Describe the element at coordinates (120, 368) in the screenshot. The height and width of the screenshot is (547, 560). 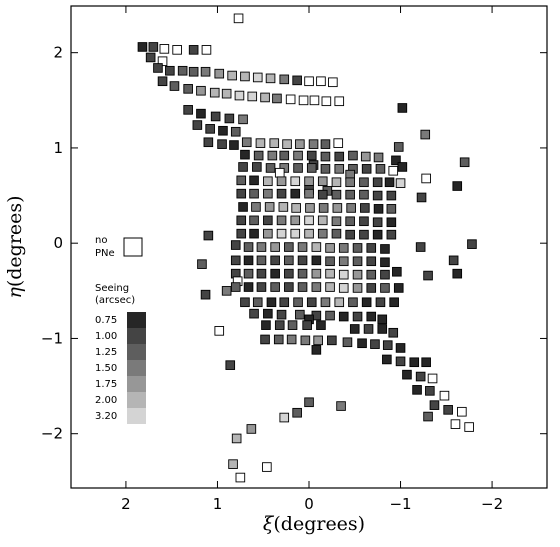
I see `legend-seeing-levels: 0.75 1.00 1.25 1.50 1.75 2.00 3.20` at that location.